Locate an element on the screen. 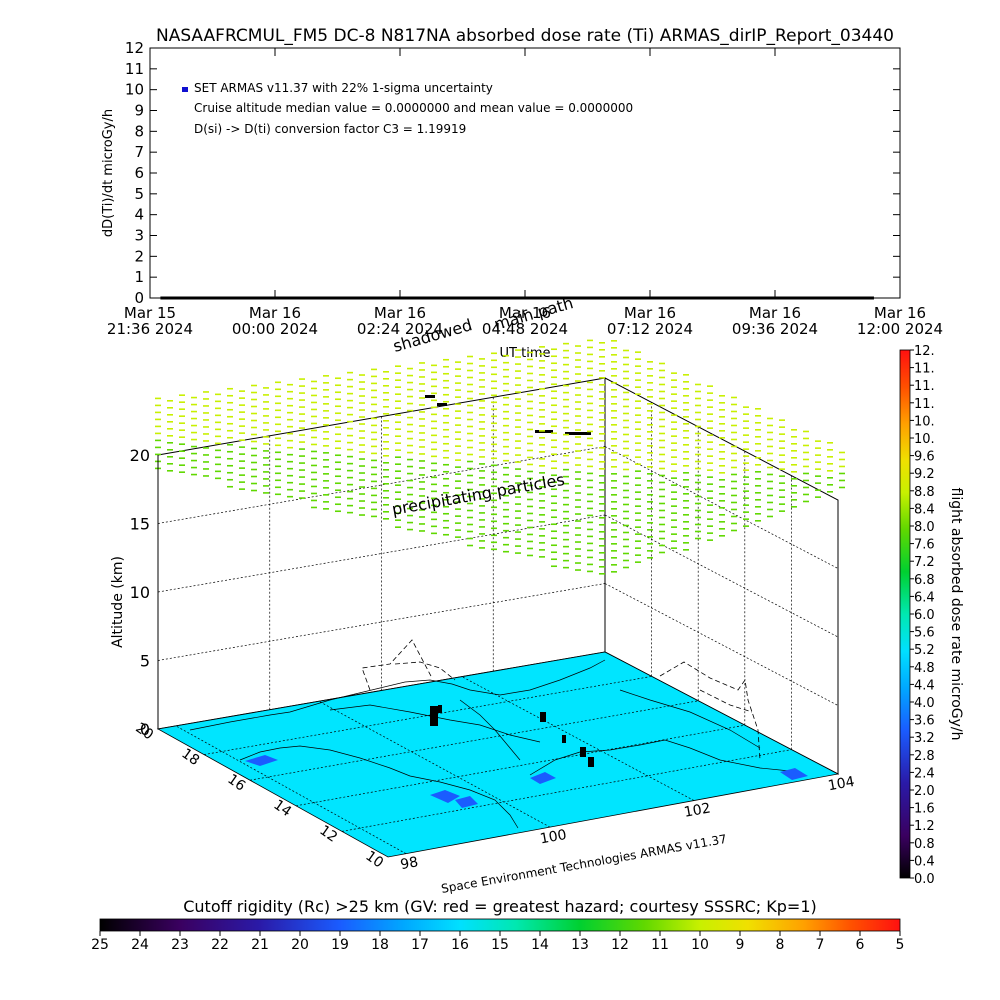 This screenshot has width=1000, height=1000. dose-rate-colorbar-tick-label: 4.8 is located at coordinates (924, 668).